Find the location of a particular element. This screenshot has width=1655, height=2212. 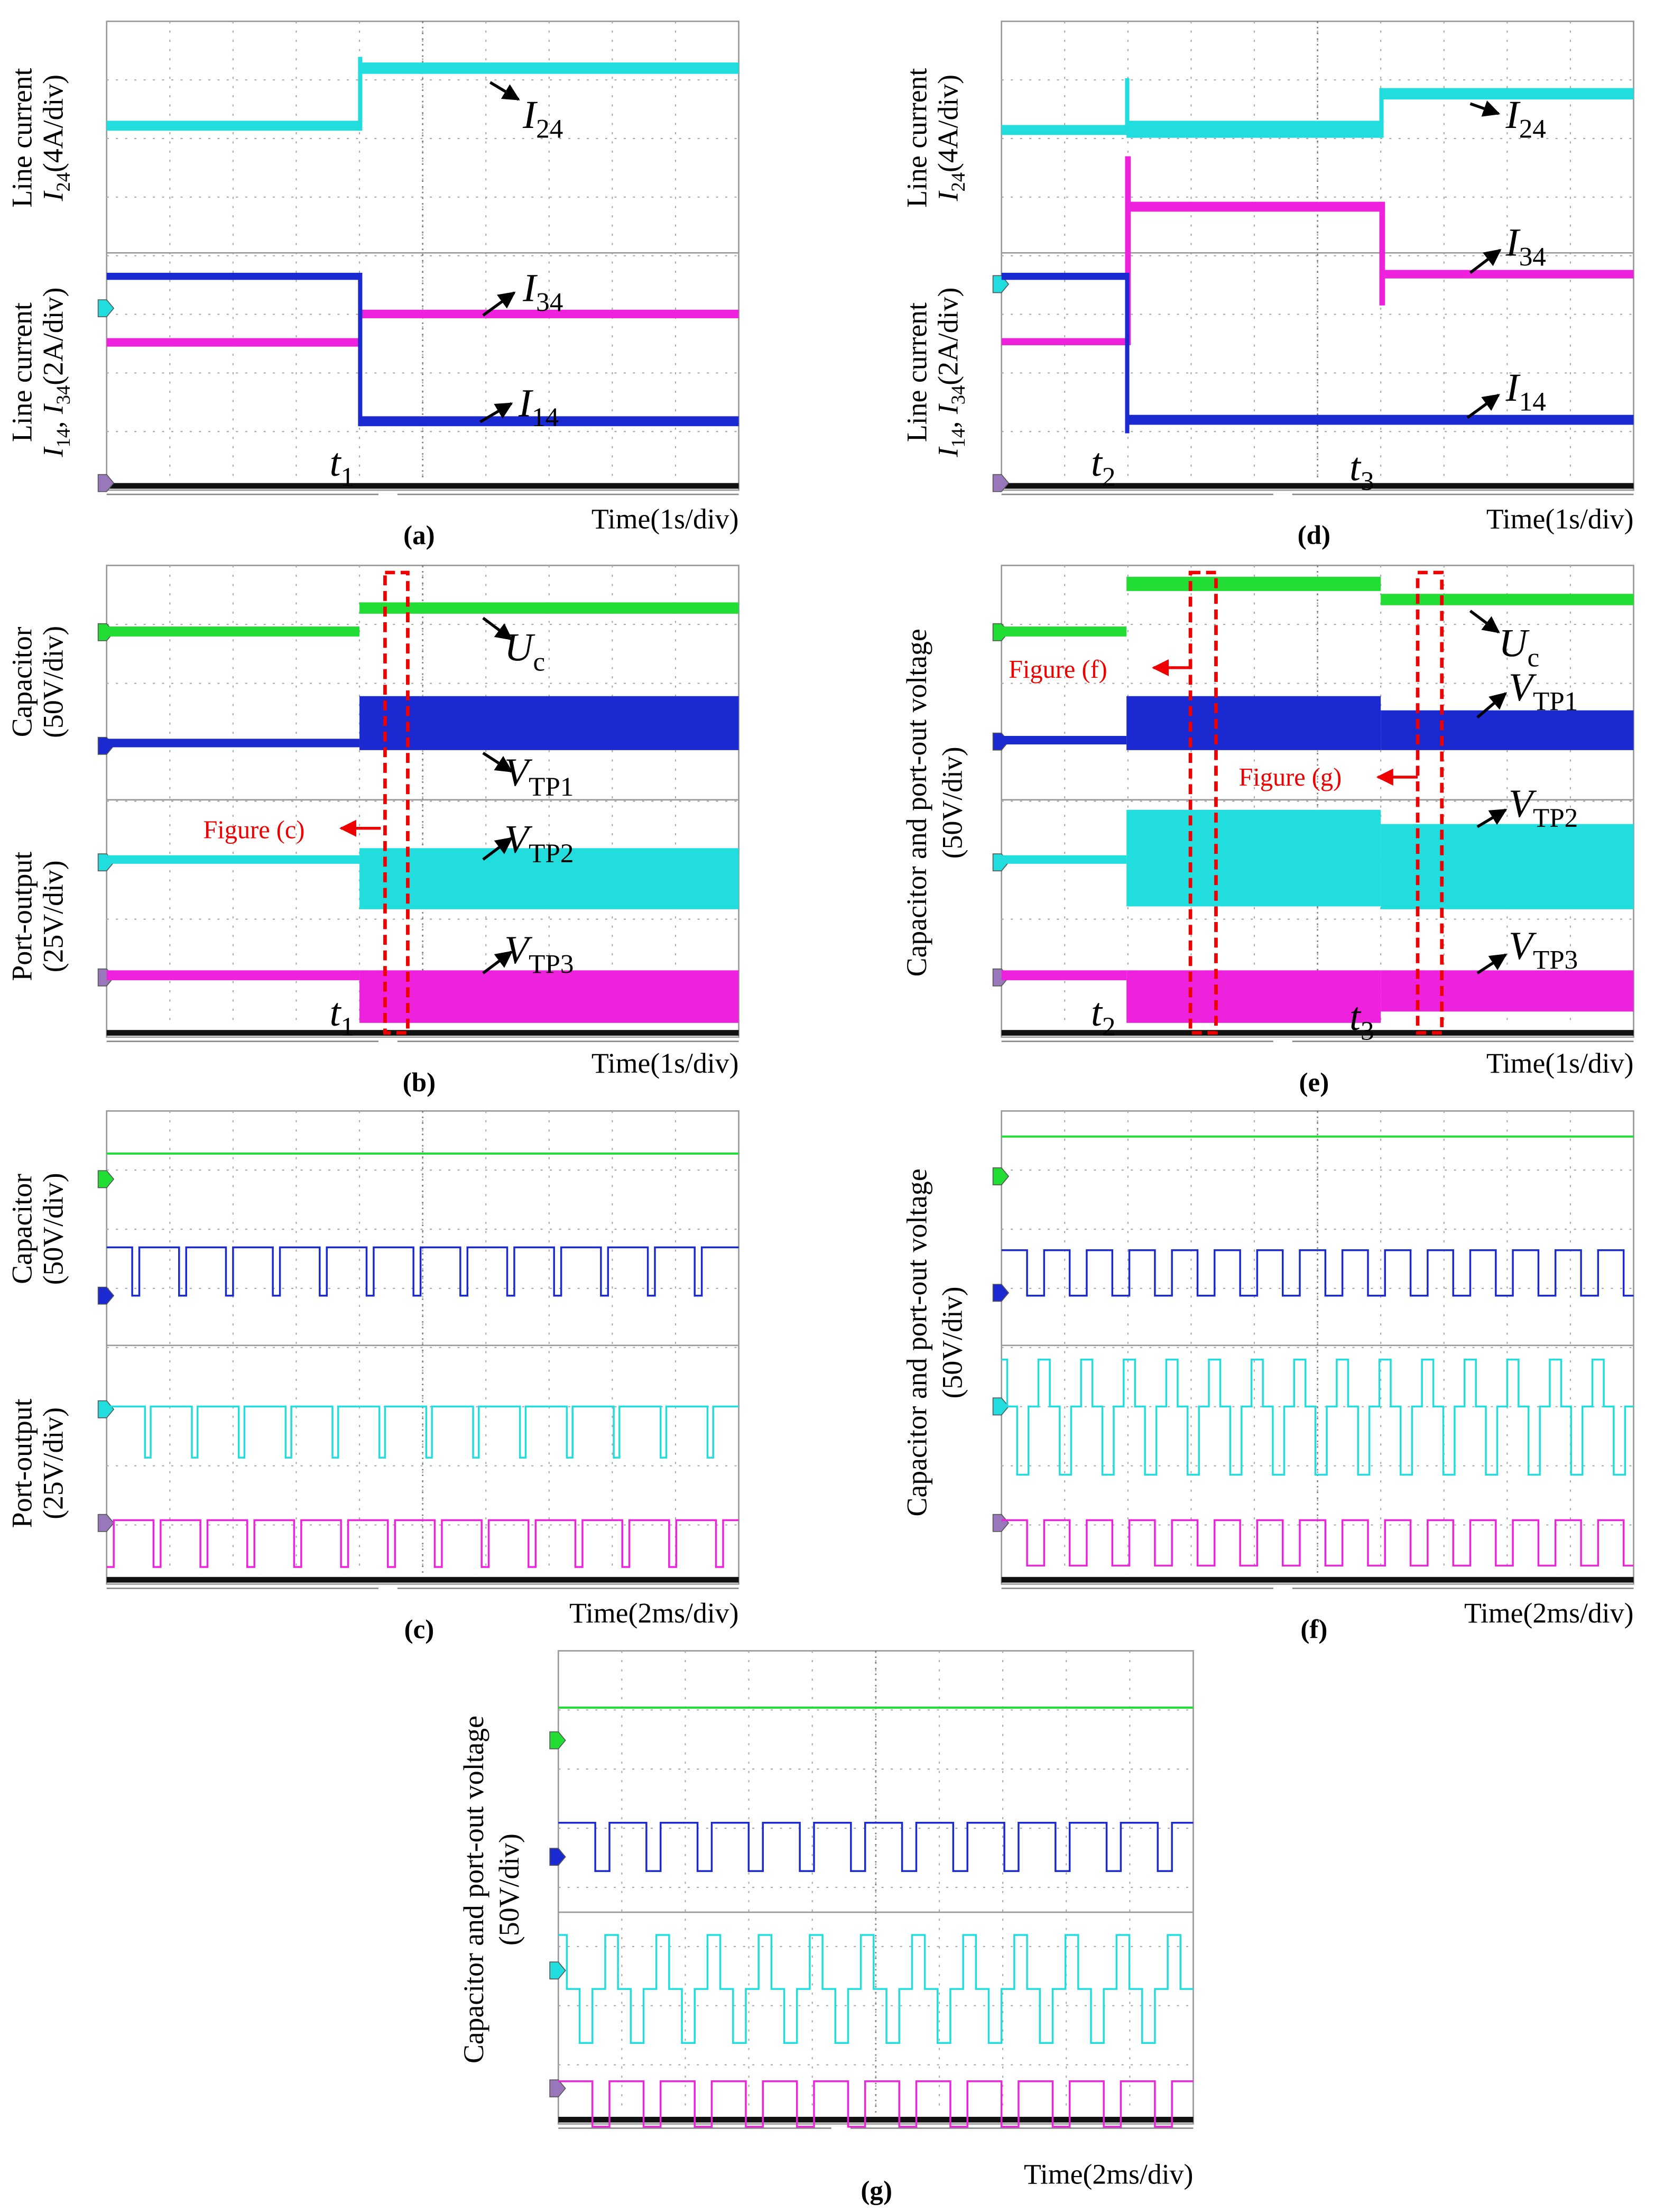

signal-label: VTP2 is located at coordinates (1544, 807).